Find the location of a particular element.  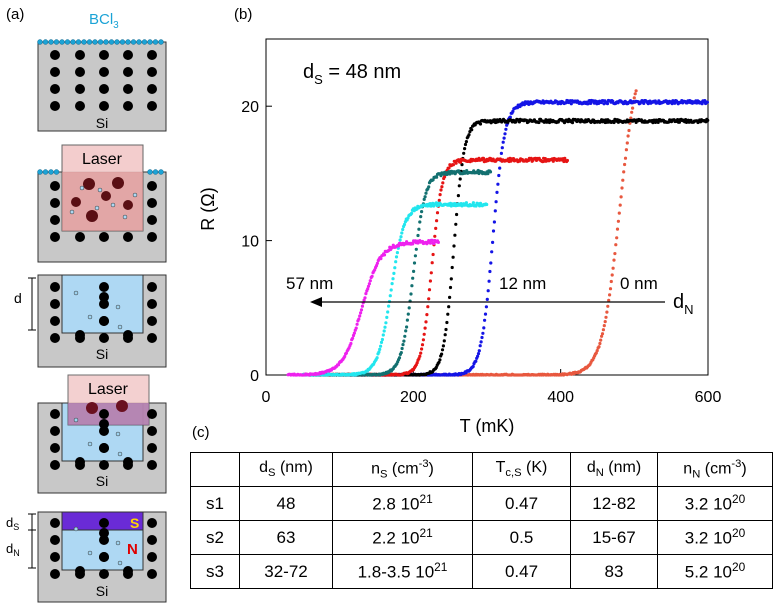

dn-arrow-label: dN is located at coordinates (683, 304).